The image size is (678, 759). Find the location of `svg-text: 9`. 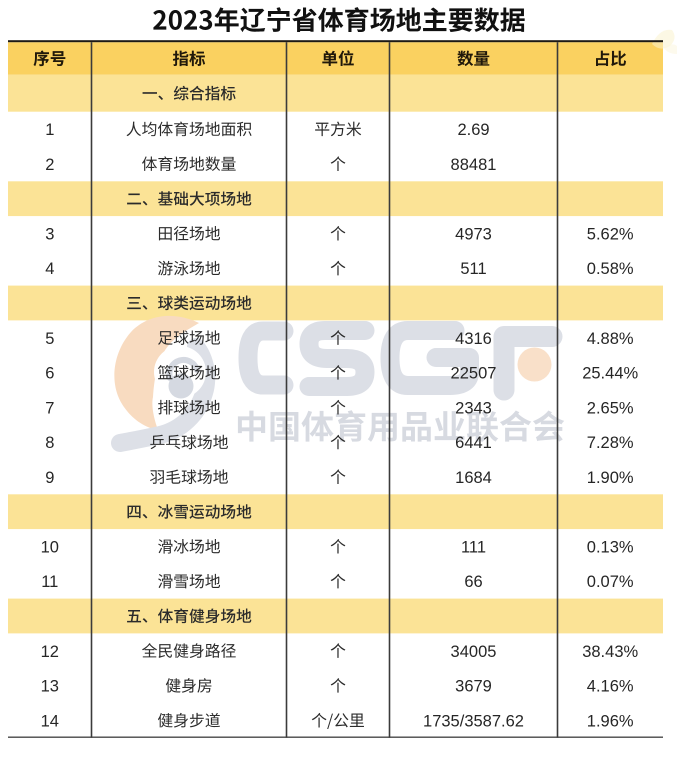

svg-text: 9 is located at coordinates (49, 478).